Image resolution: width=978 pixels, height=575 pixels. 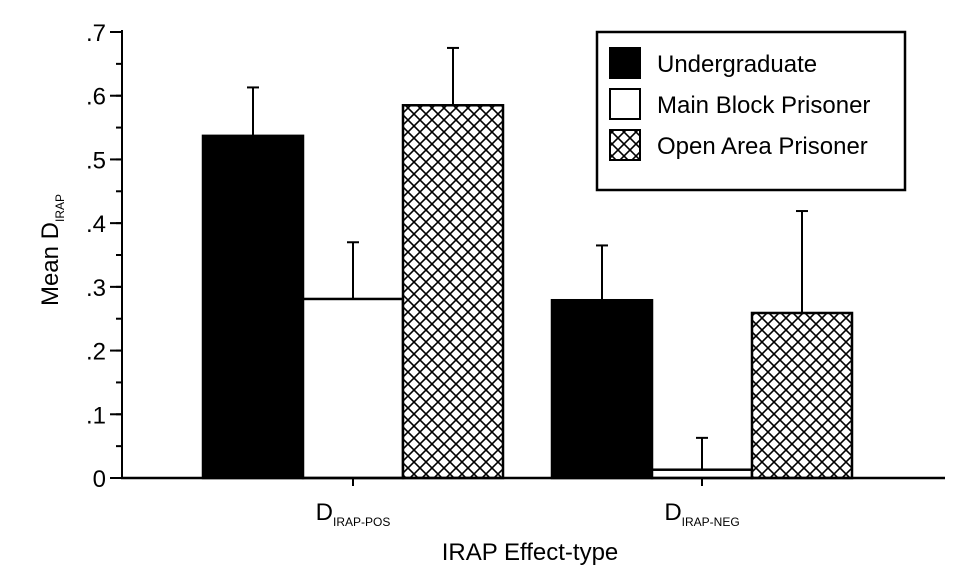 What do you see at coordinates (530, 552) in the screenshot?
I see `x-axis-title: IRAP Effect-type` at bounding box center [530, 552].